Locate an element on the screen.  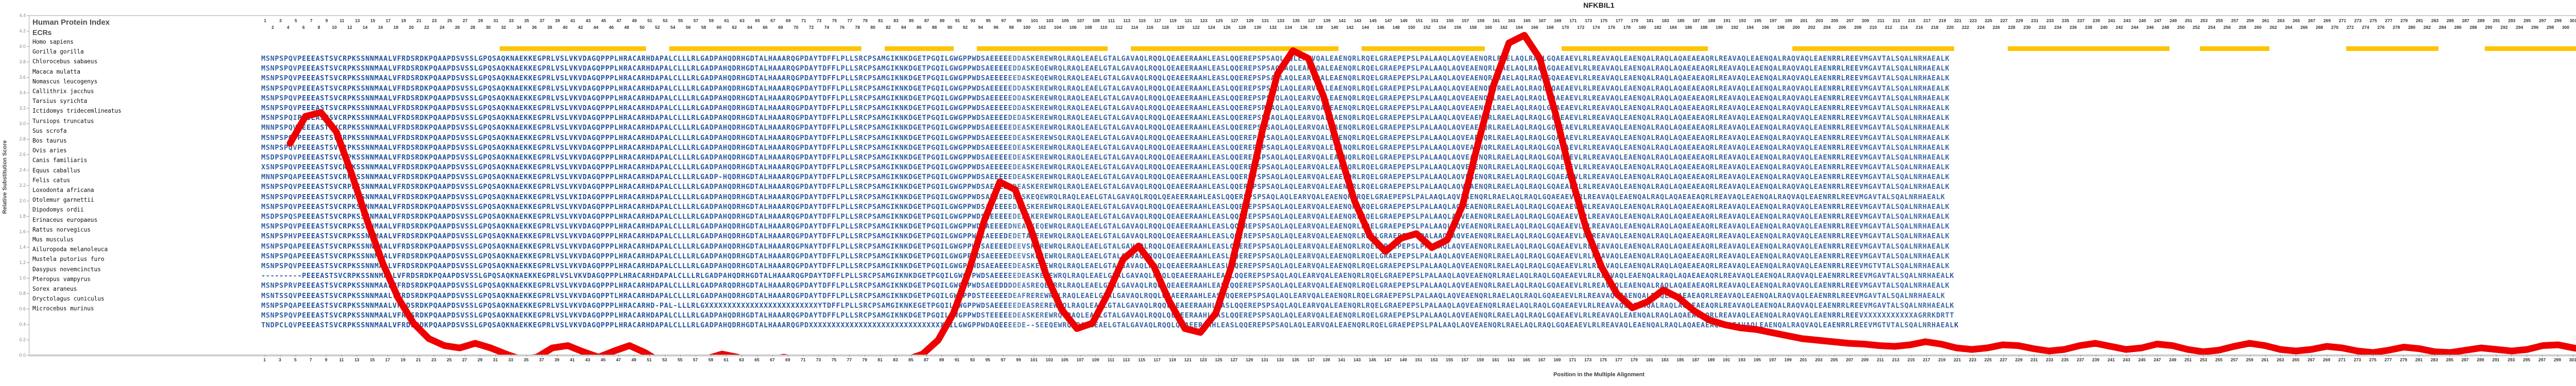
x-axis-tick-label: 233 is located at coordinates (2049, 358).